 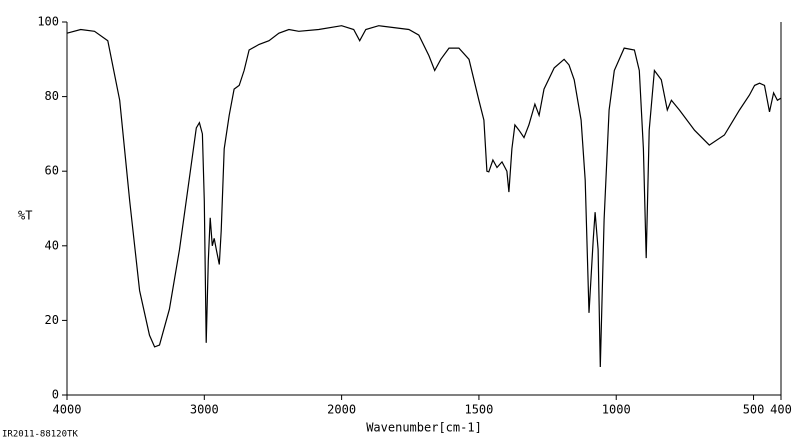 I want to click on x-axis-label: Wavenumber[cm-1], so click(x=424, y=428).